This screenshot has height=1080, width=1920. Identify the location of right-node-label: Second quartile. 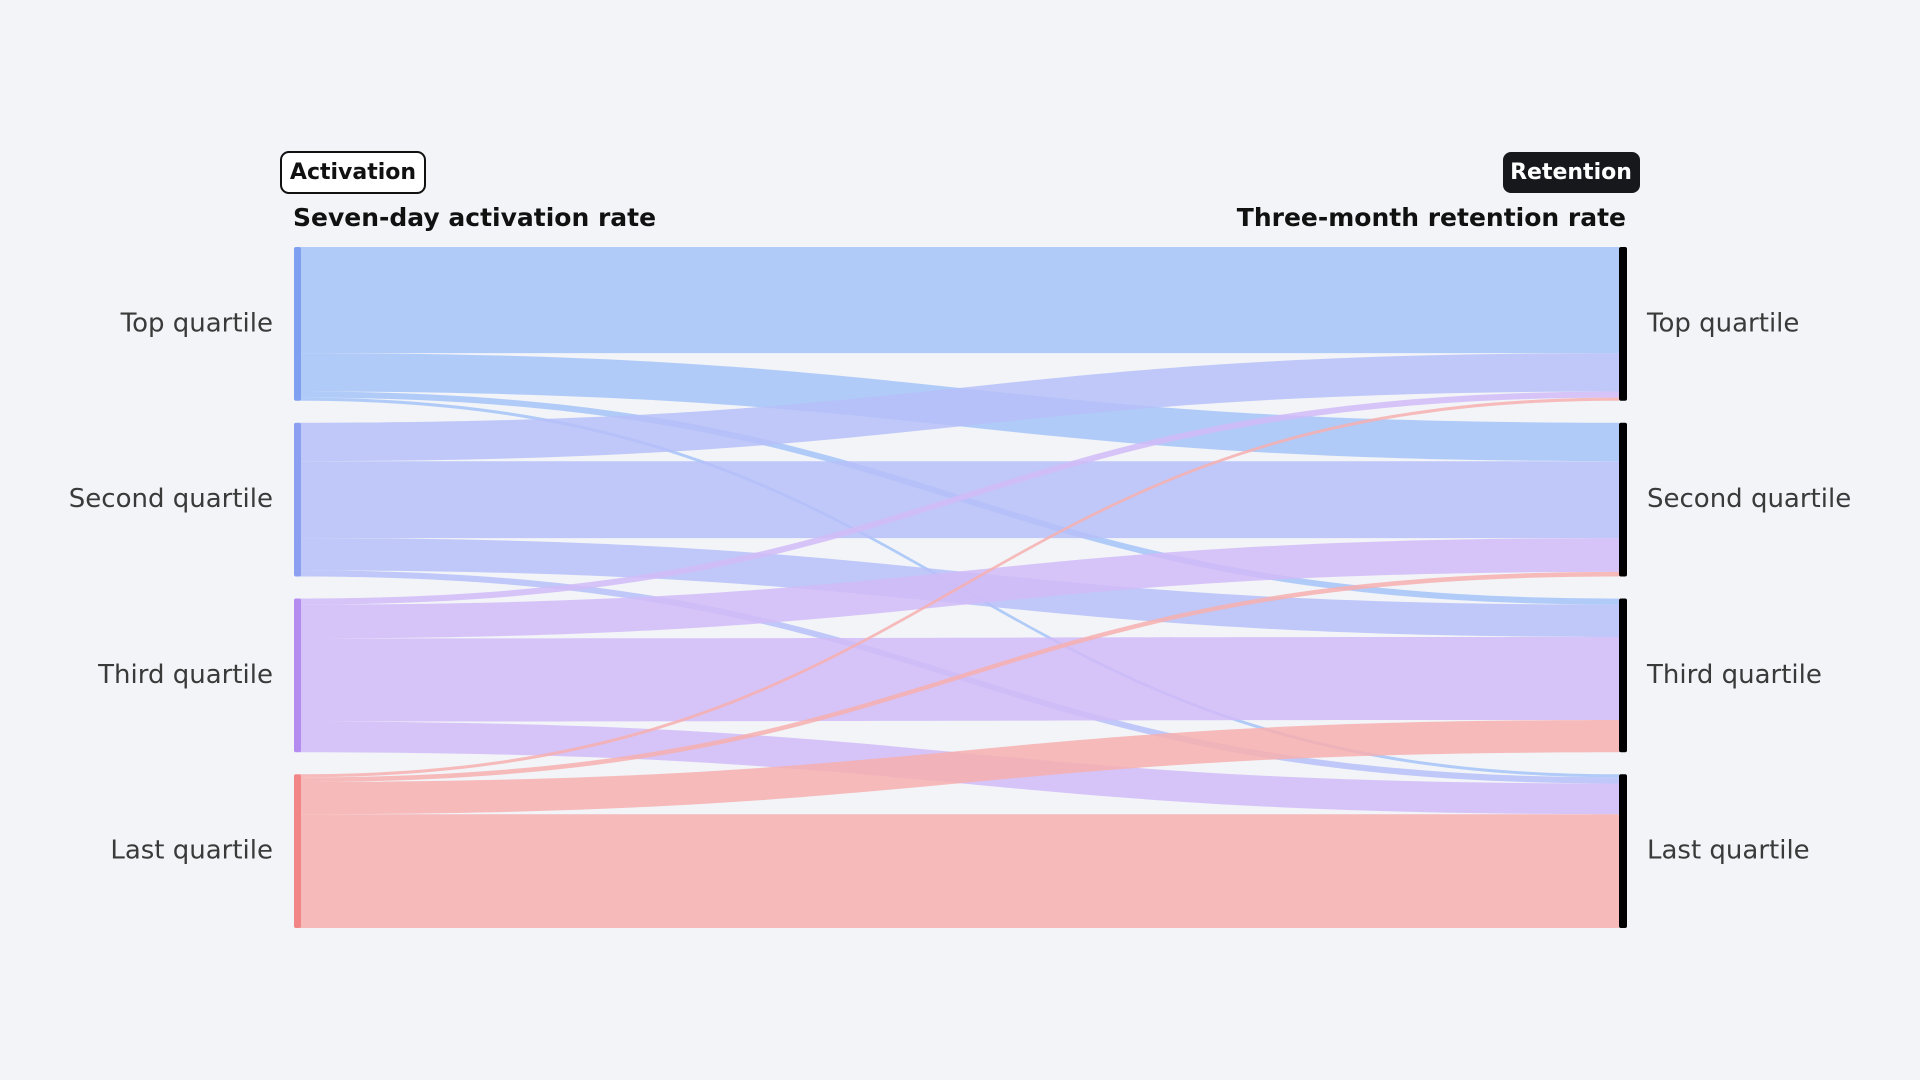
(1749, 499).